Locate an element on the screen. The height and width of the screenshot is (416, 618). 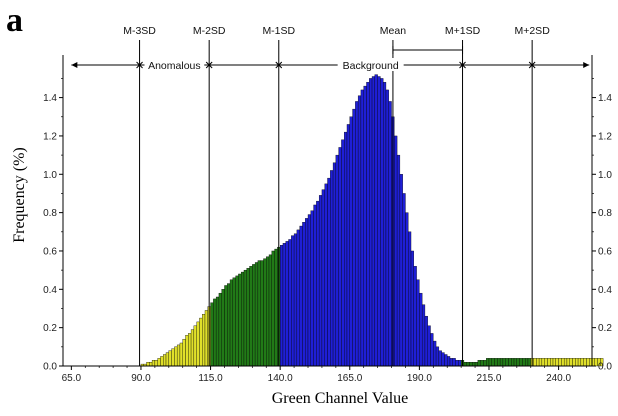
x-tick-label: 215.0 is located at coordinates (488, 378).